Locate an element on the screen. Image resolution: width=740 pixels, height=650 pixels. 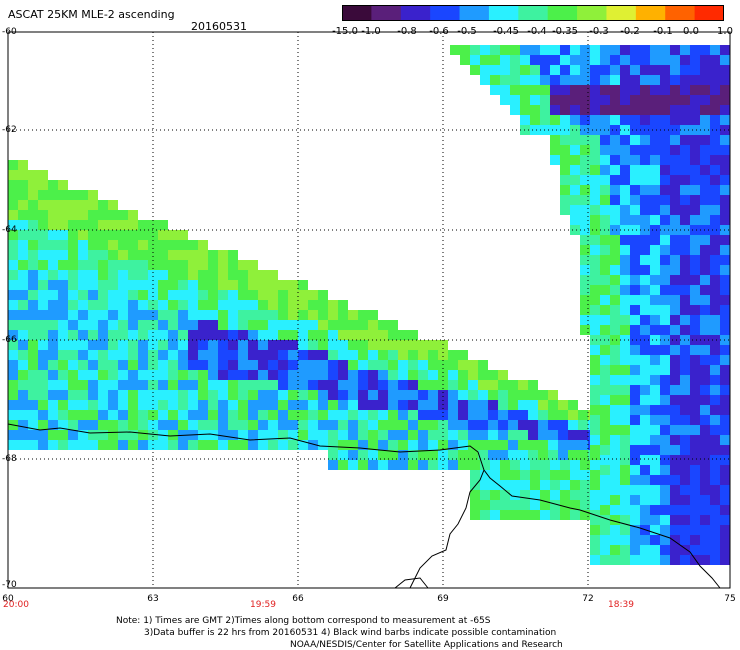
coastline-path is located at coordinates (411, 583).